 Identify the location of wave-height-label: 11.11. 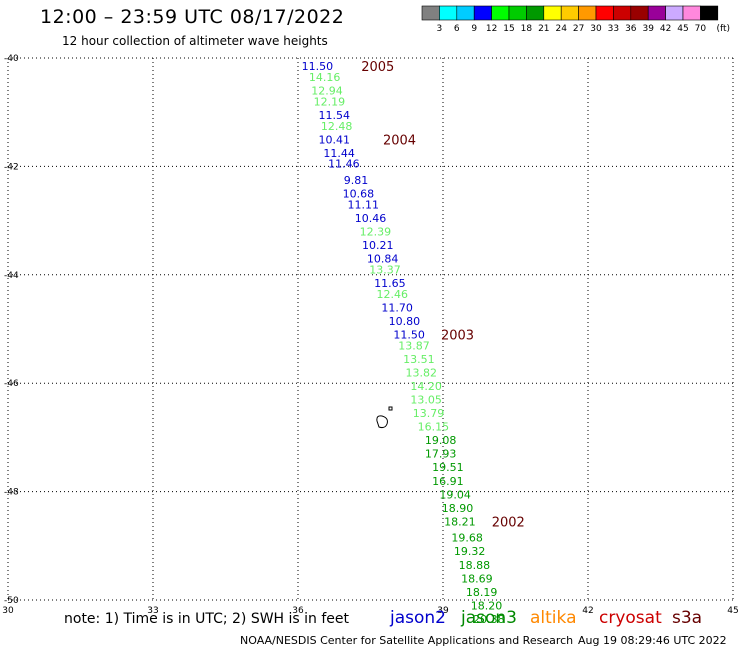
(364, 204).